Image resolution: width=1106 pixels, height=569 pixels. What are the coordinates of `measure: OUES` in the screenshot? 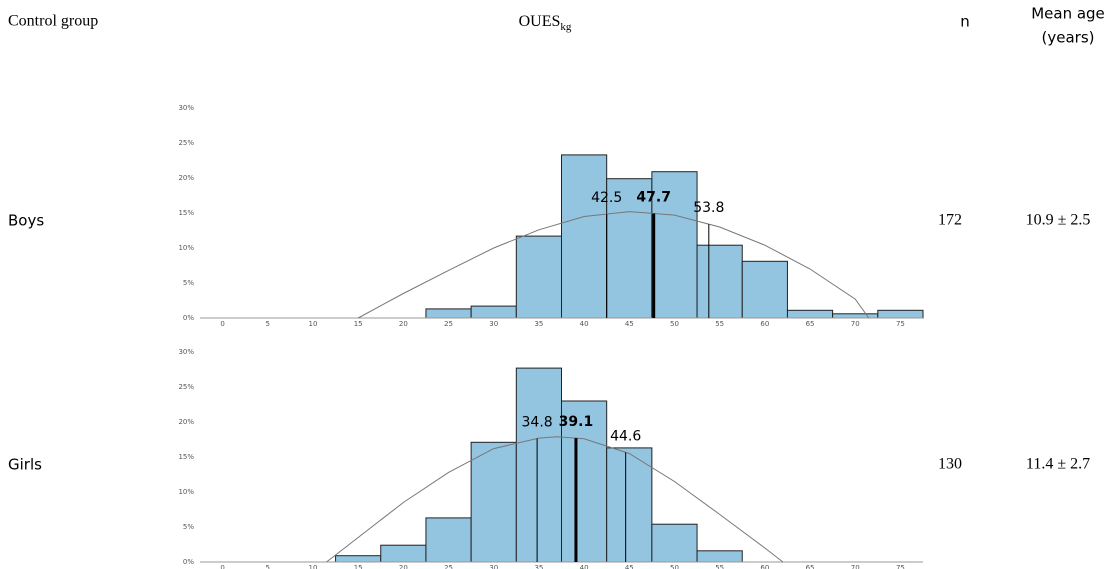 It's located at (540, 21).